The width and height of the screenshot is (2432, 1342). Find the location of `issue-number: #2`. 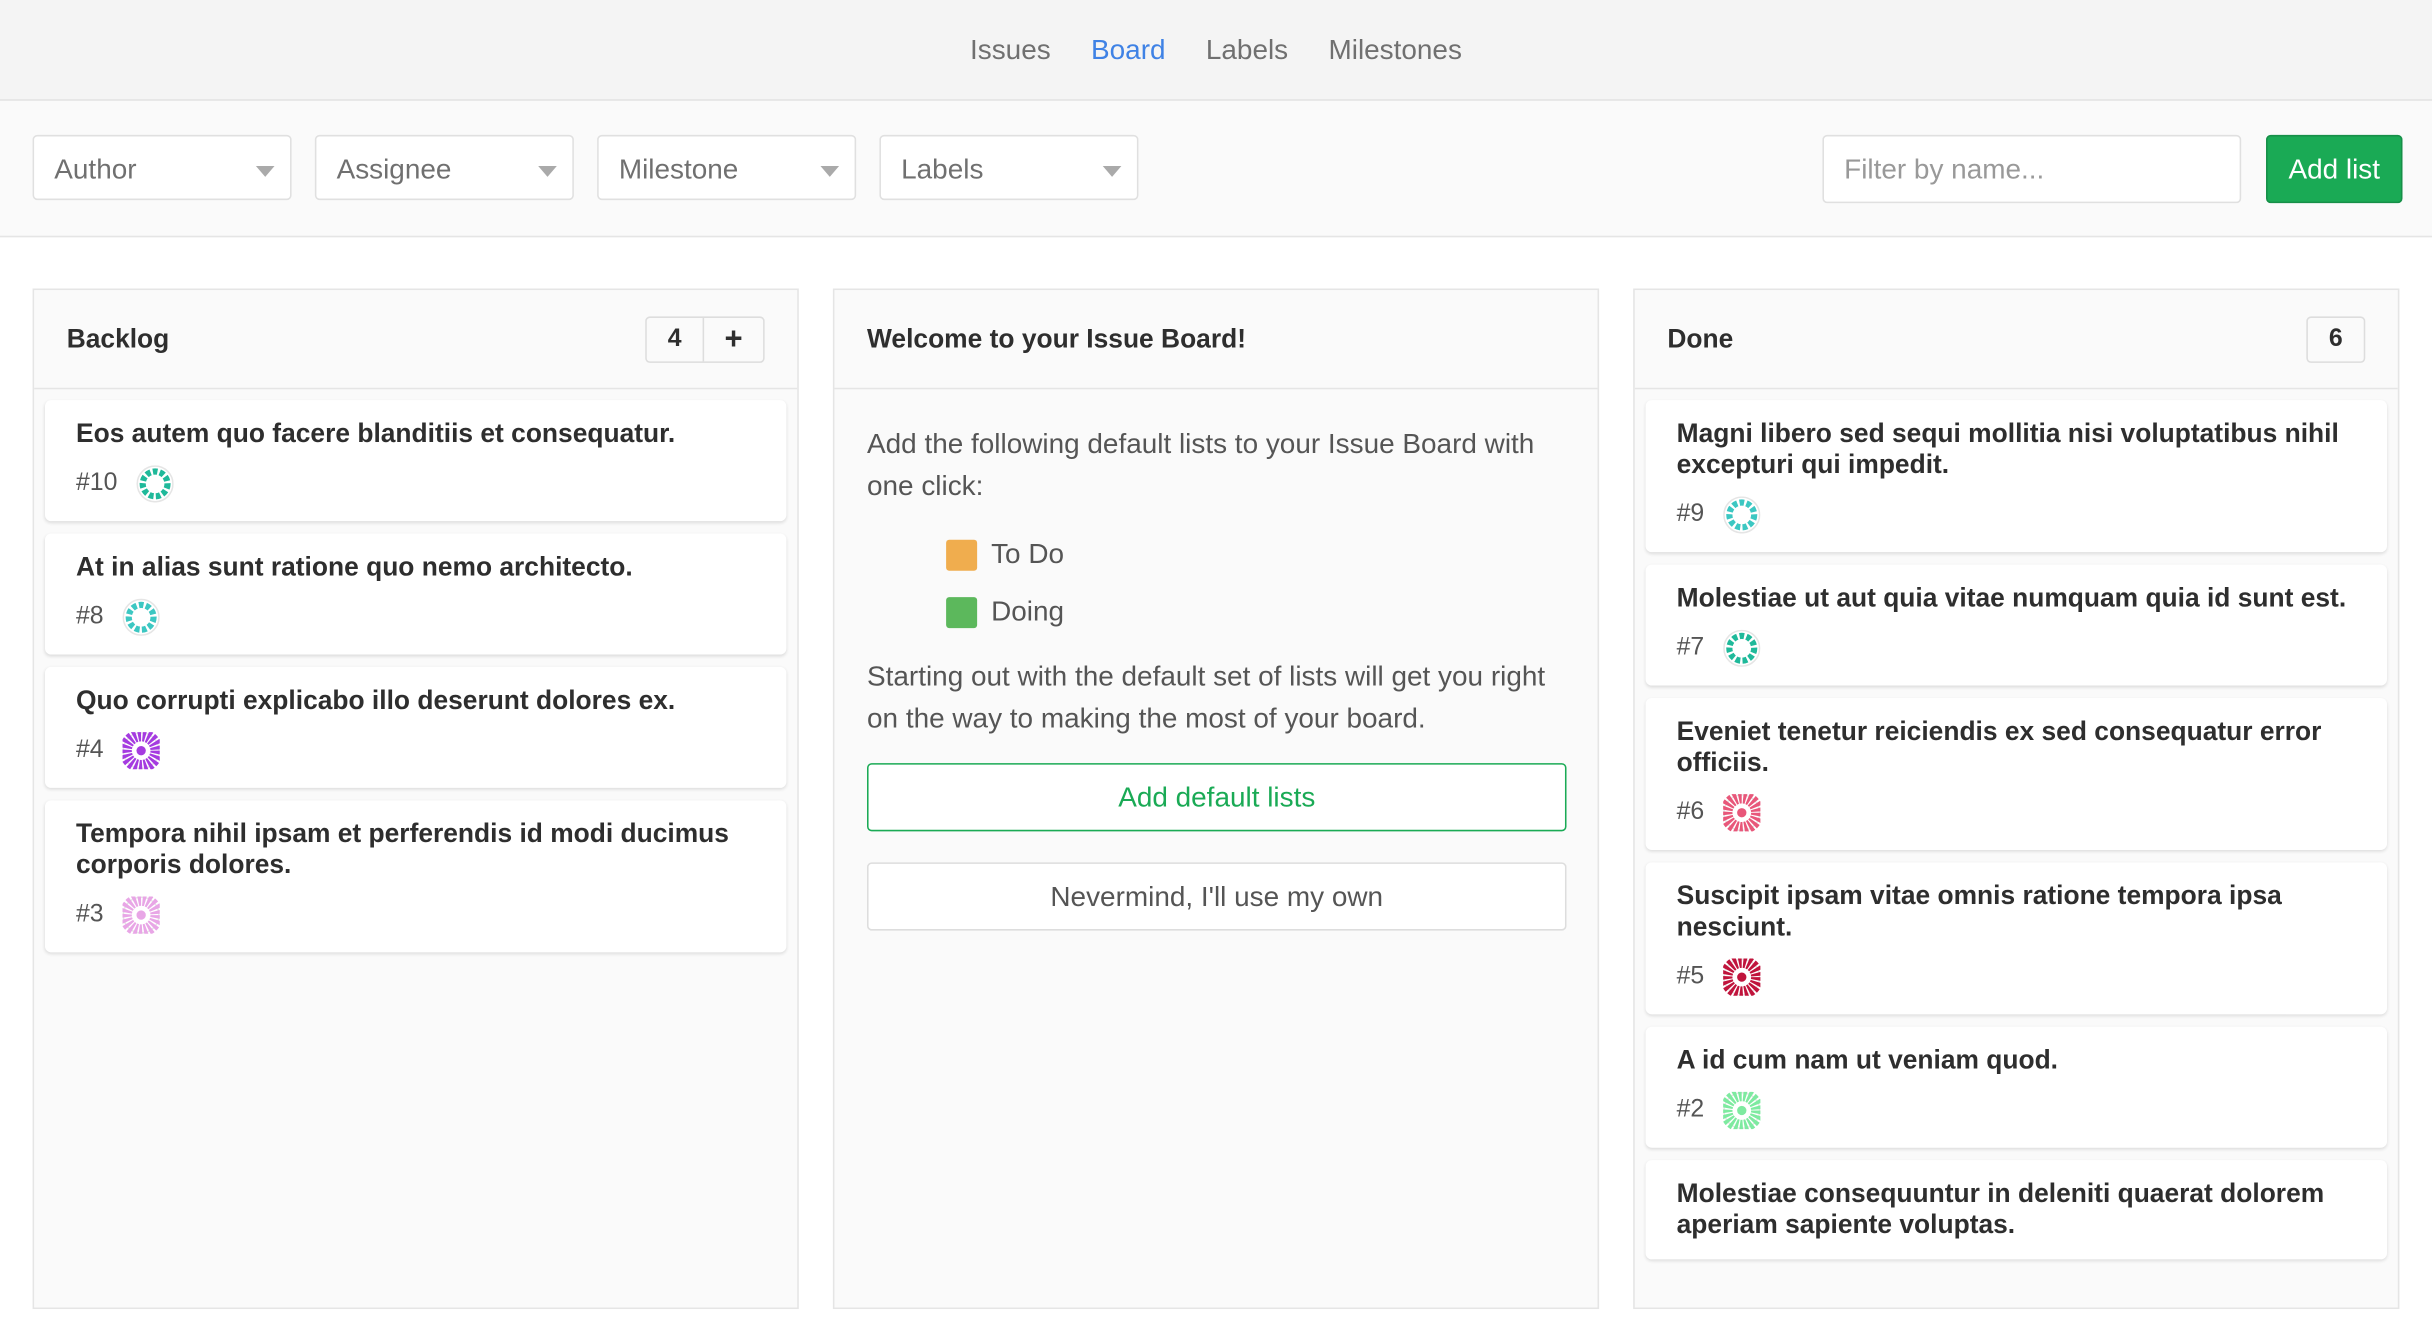

issue-number: #2 is located at coordinates (1690, 1109).